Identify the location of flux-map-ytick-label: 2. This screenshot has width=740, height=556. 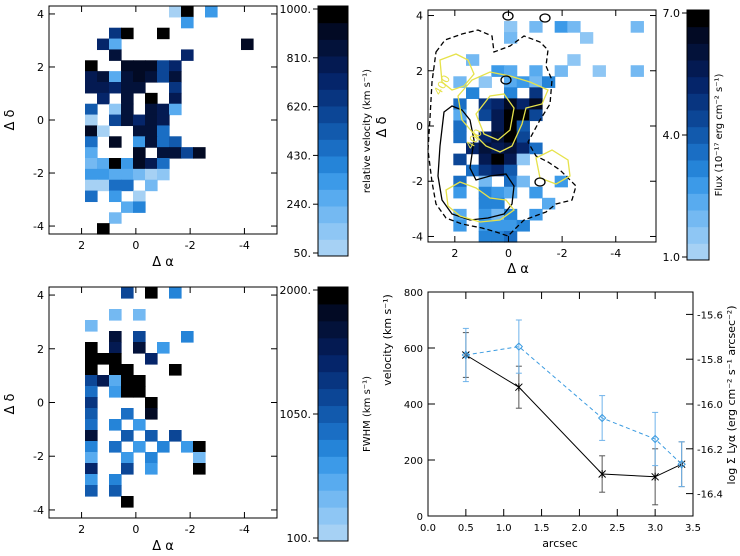
(419, 71).